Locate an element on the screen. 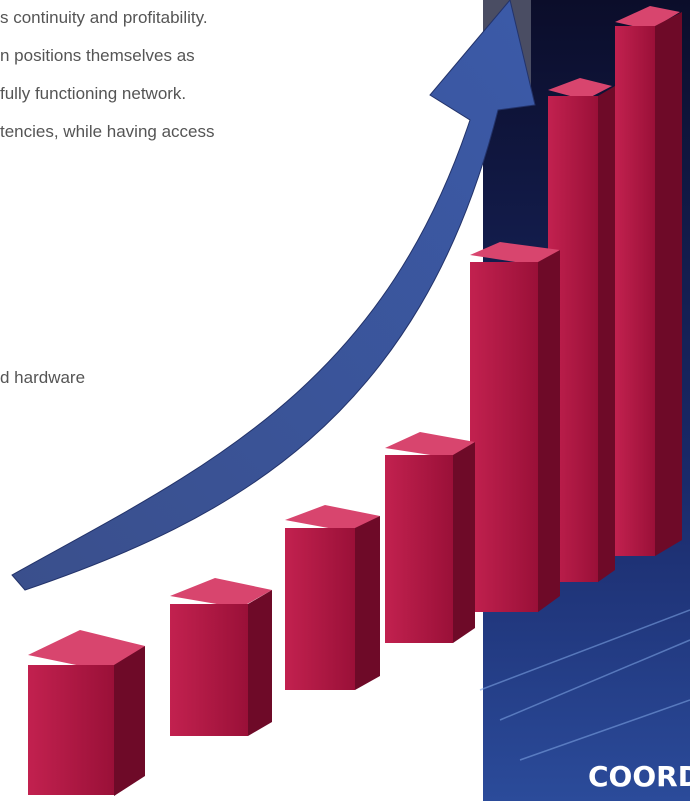 This screenshot has width=690, height=801. light-streak is located at coordinates (584, 685).